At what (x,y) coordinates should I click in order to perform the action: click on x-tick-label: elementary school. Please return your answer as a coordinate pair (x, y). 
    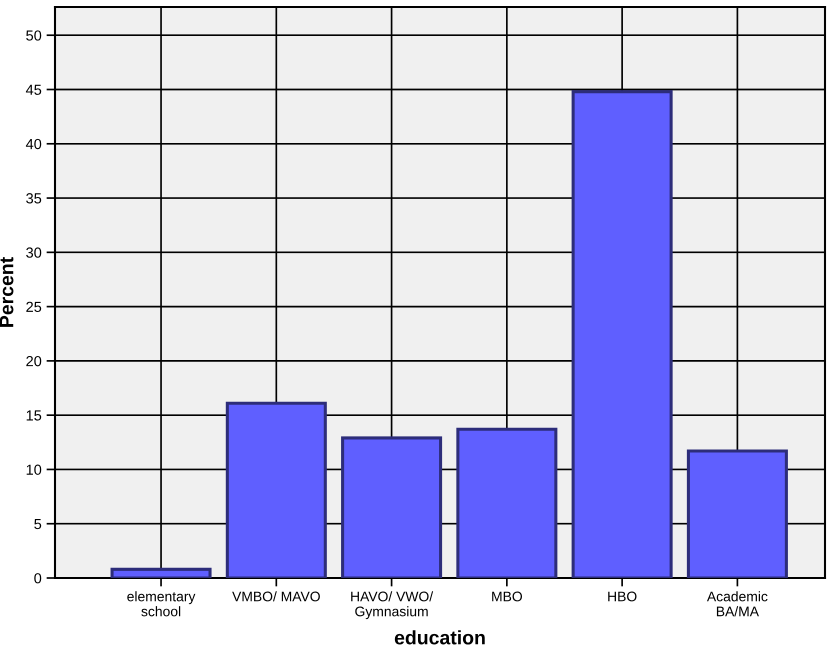
    Looking at the image, I should click on (161, 603).